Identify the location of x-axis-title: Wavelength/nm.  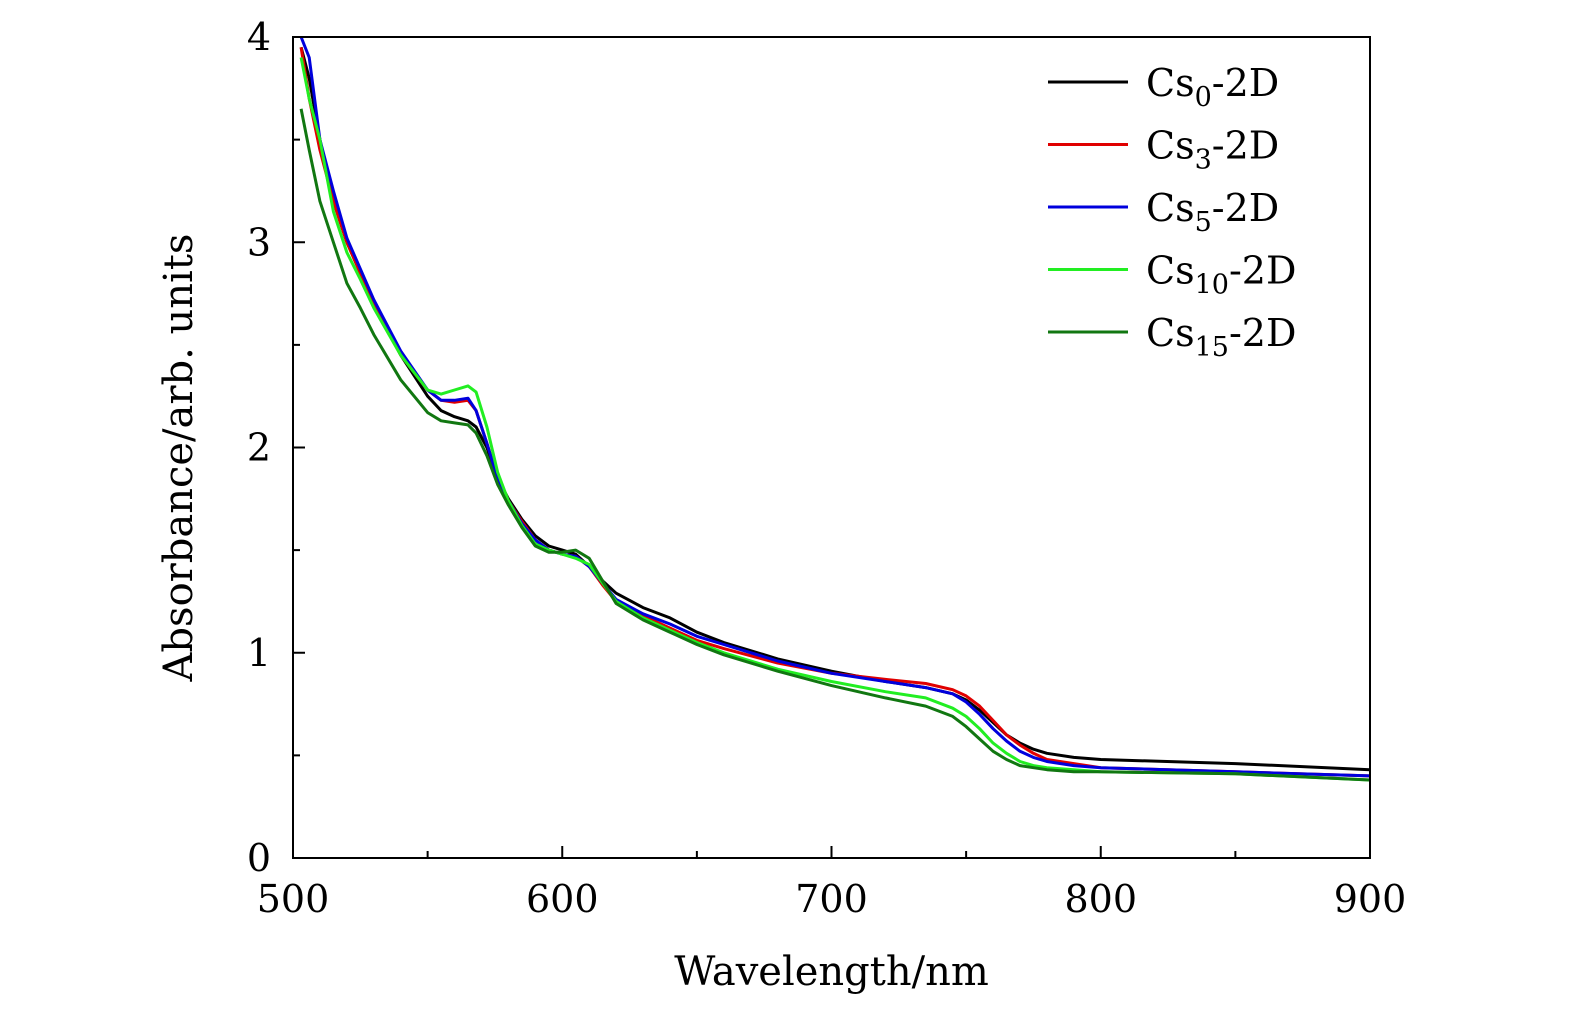
(831, 972).